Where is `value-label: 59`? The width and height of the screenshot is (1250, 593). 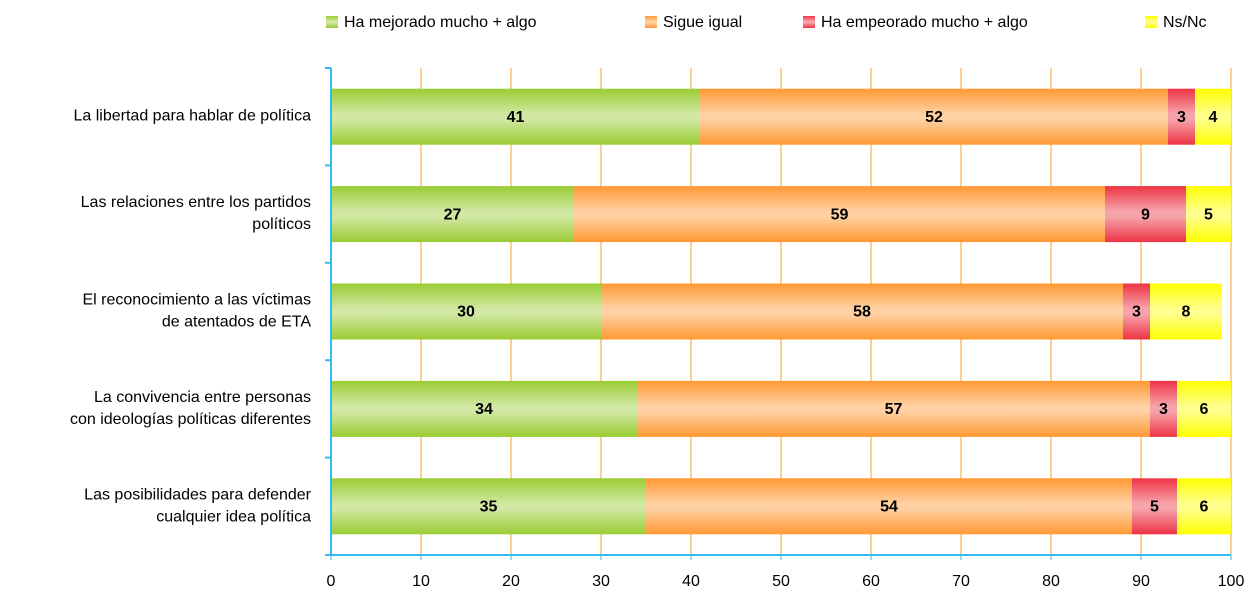 value-label: 59 is located at coordinates (840, 214).